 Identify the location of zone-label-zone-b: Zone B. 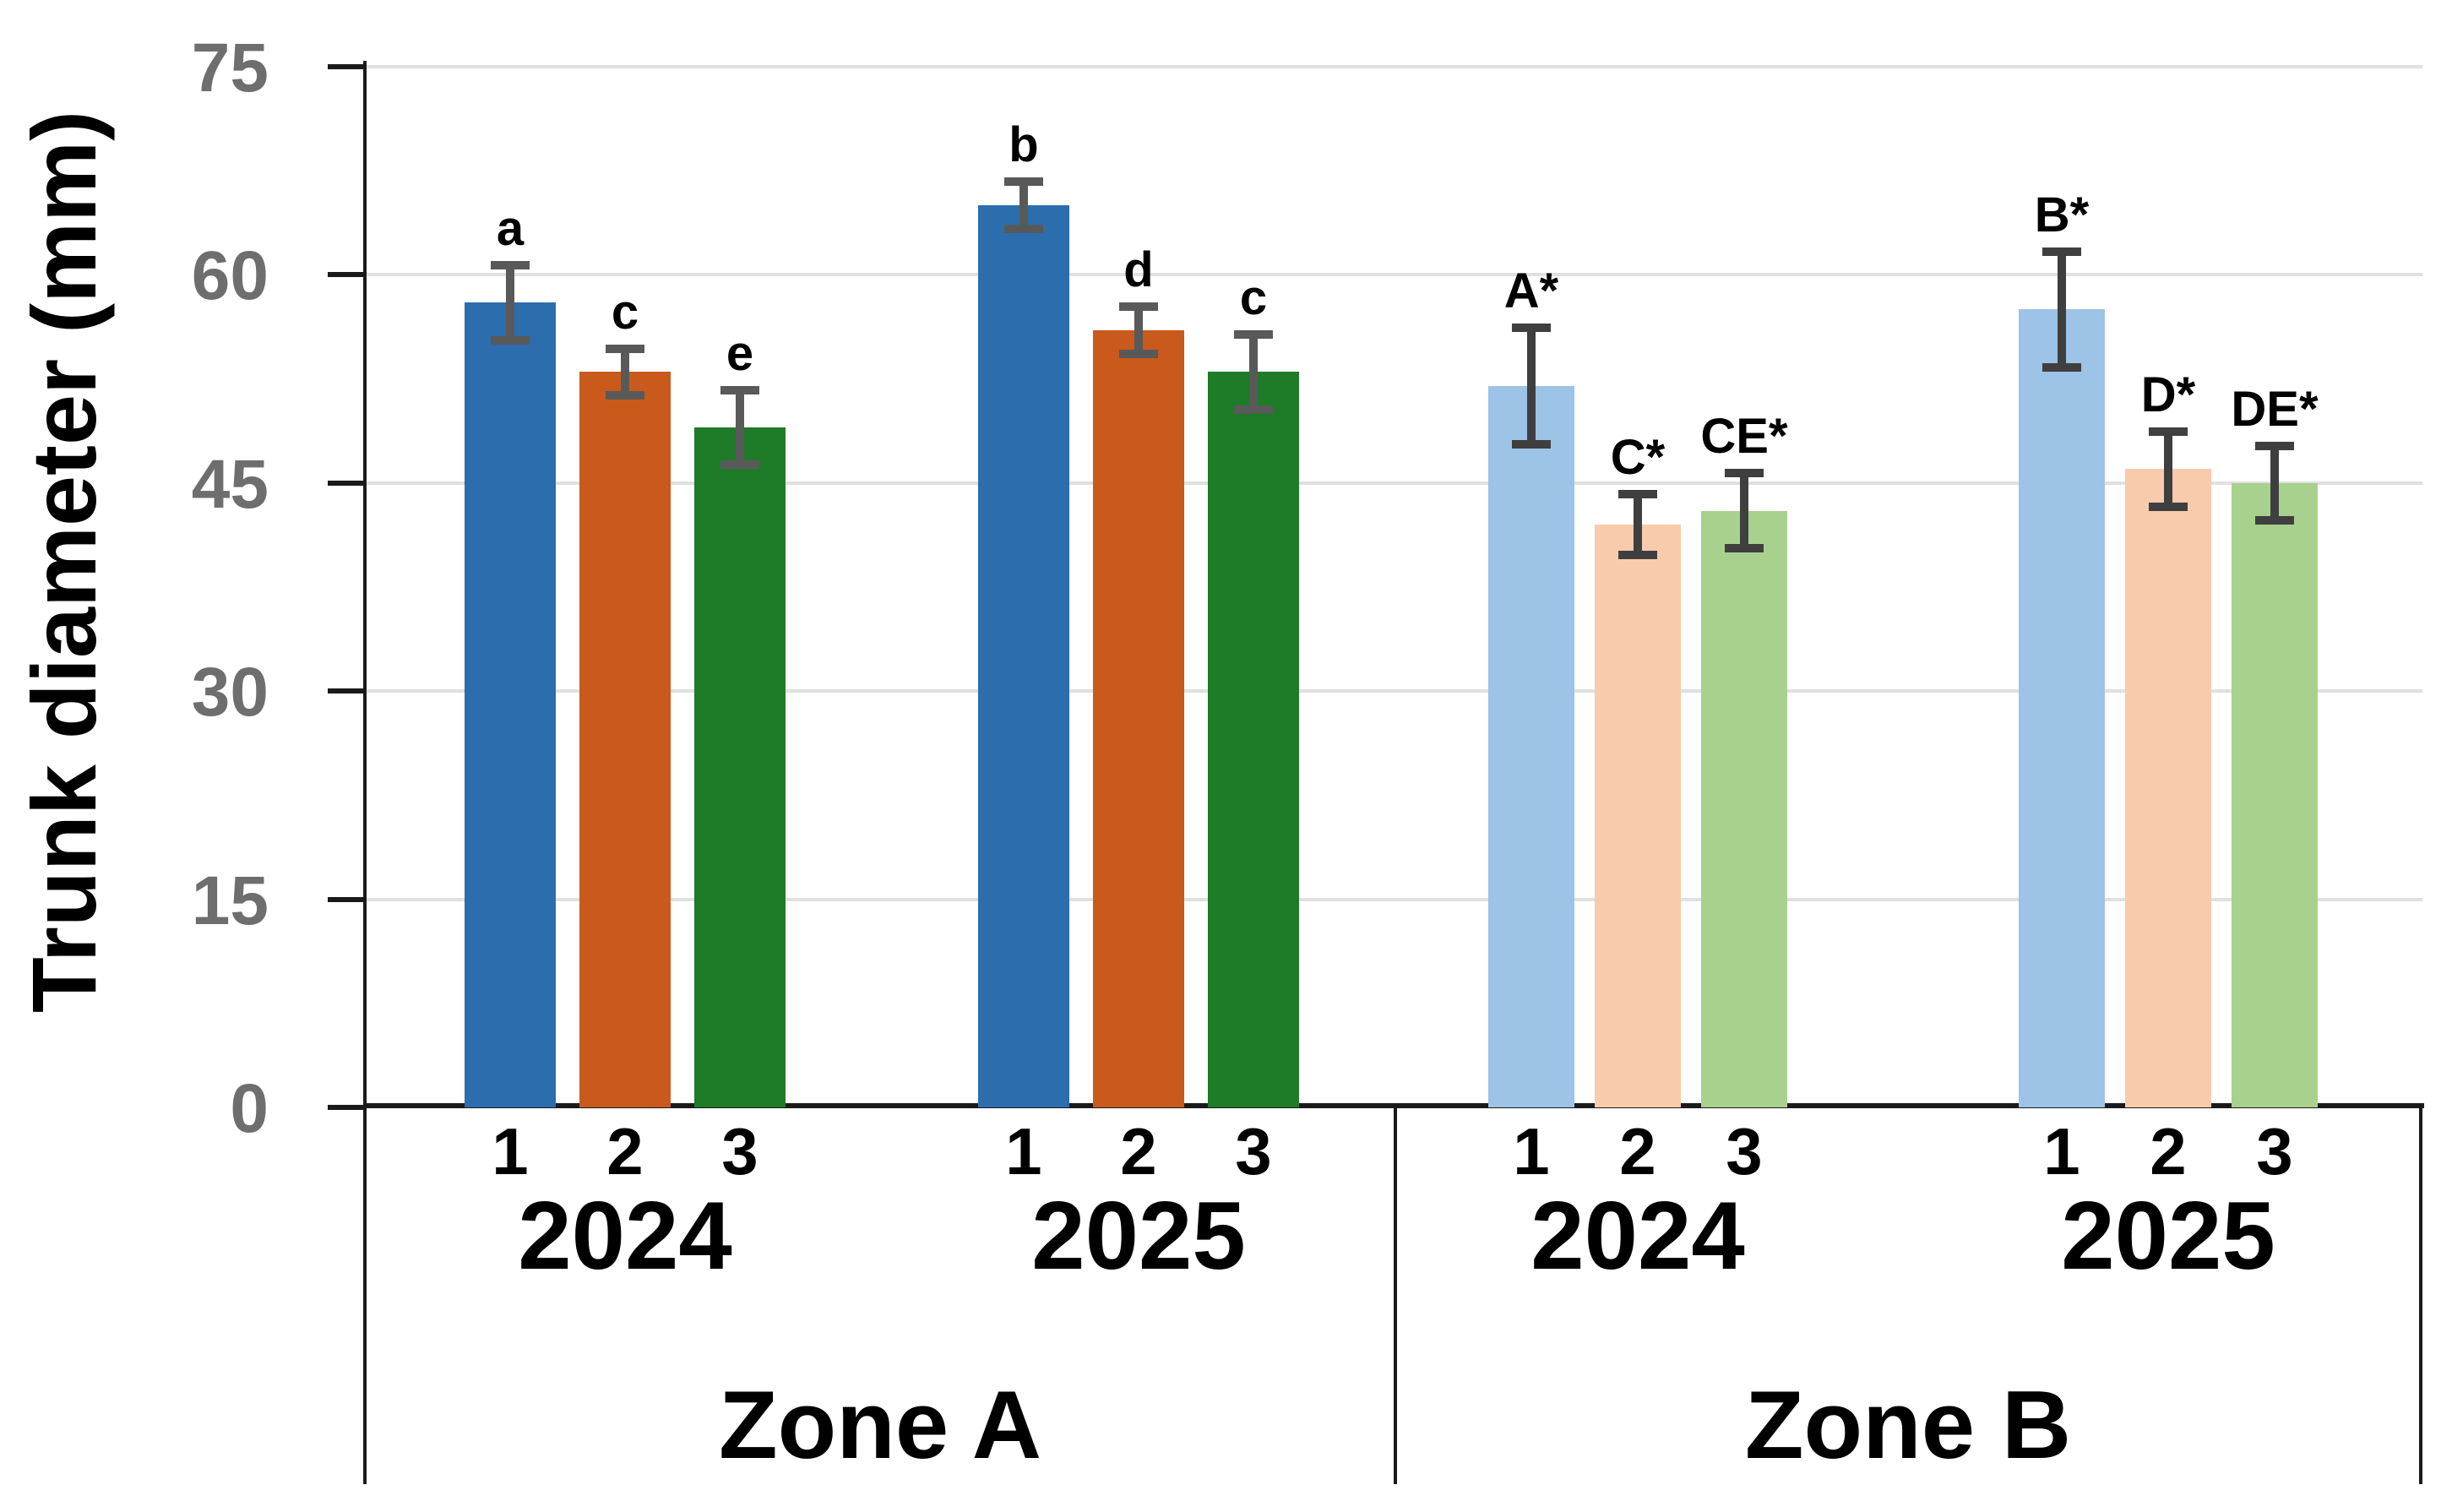
(1908, 1426).